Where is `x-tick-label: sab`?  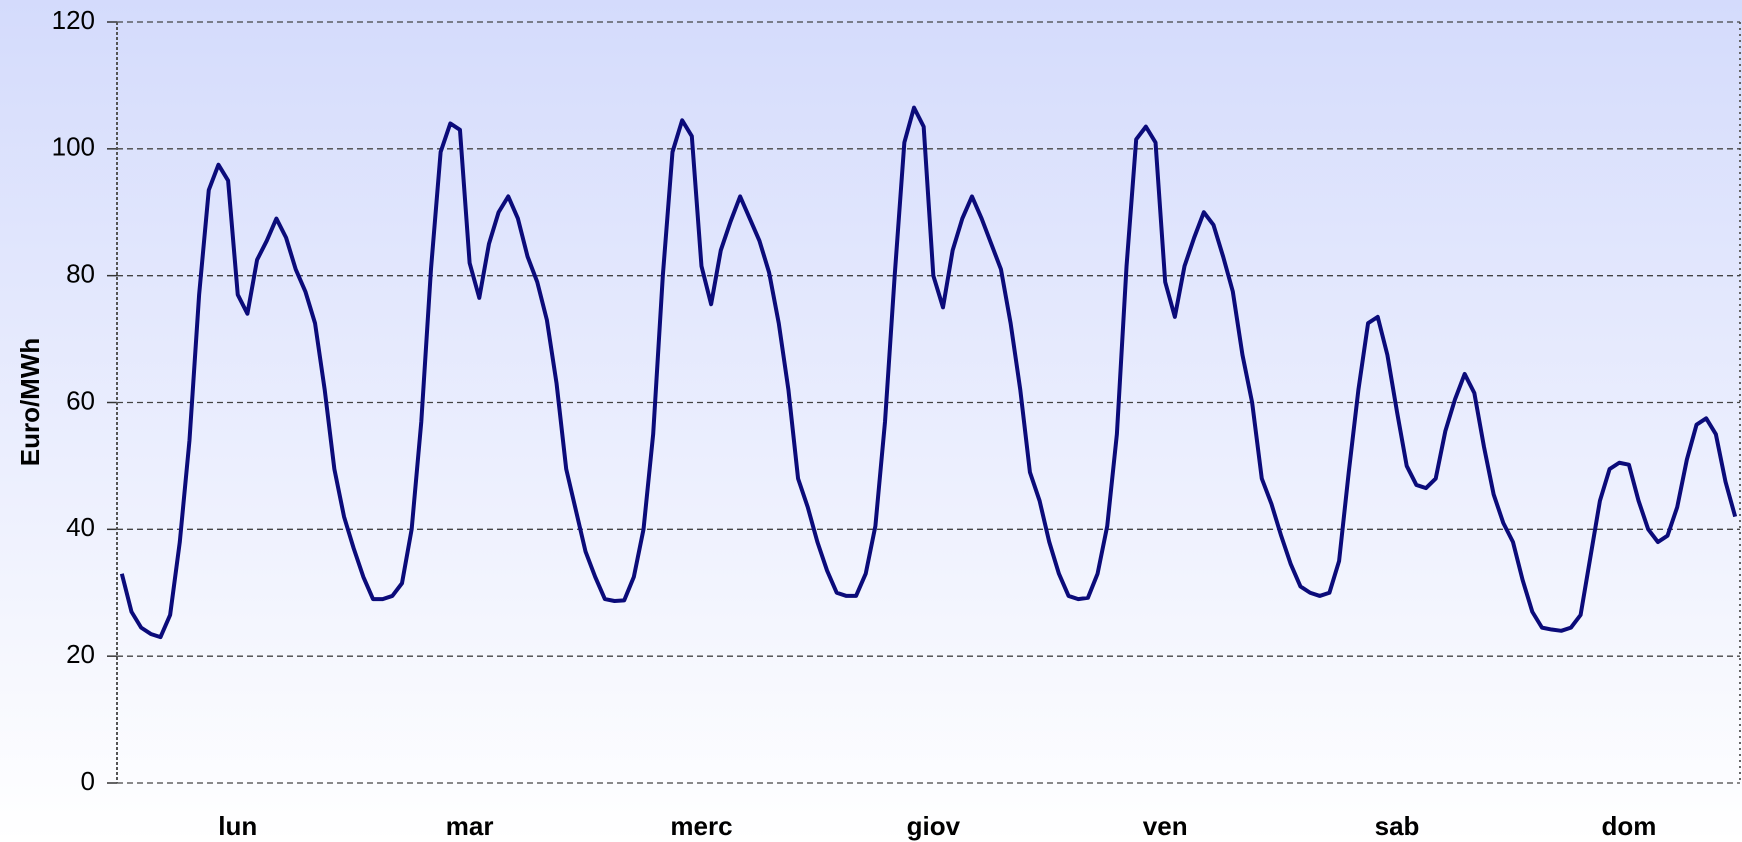
x-tick-label: sab is located at coordinates (1397, 826).